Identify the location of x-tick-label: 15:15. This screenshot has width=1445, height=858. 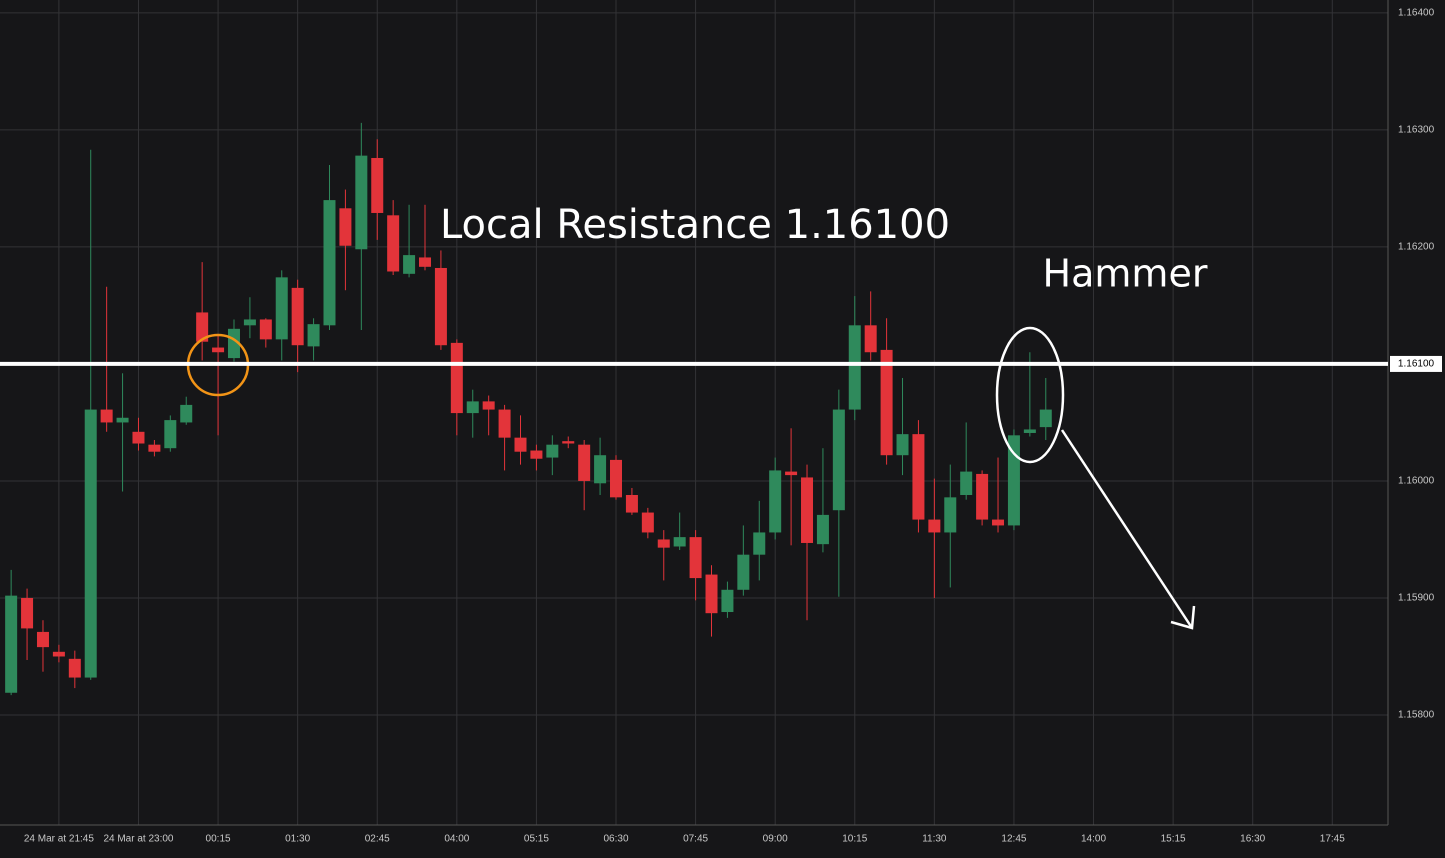
(1173, 839).